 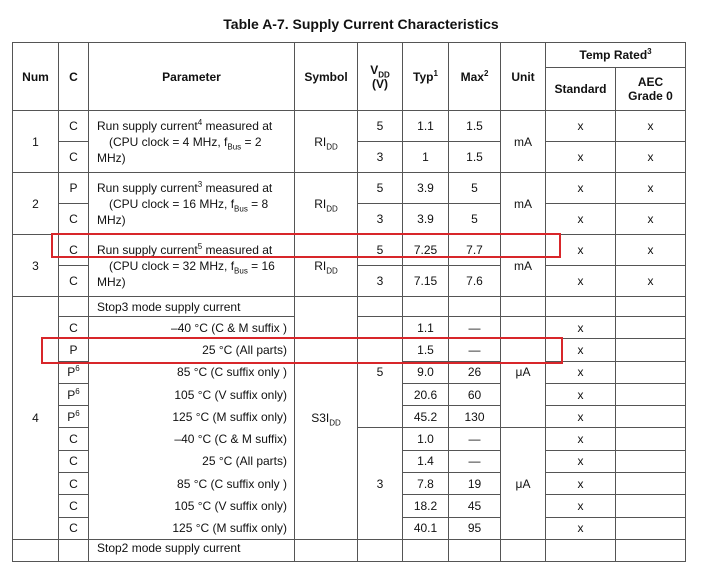 I want to click on cell-text: 26, so click(x=474, y=372).